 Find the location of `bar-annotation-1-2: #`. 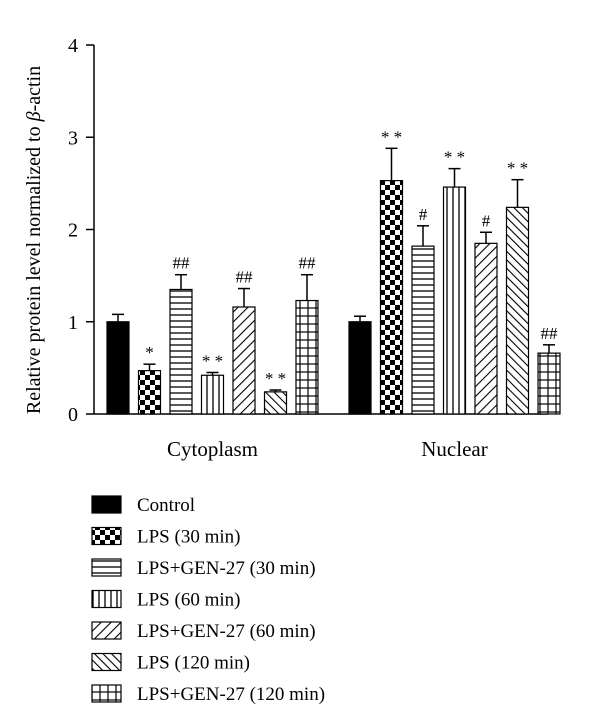

bar-annotation-1-2: # is located at coordinates (423, 214).